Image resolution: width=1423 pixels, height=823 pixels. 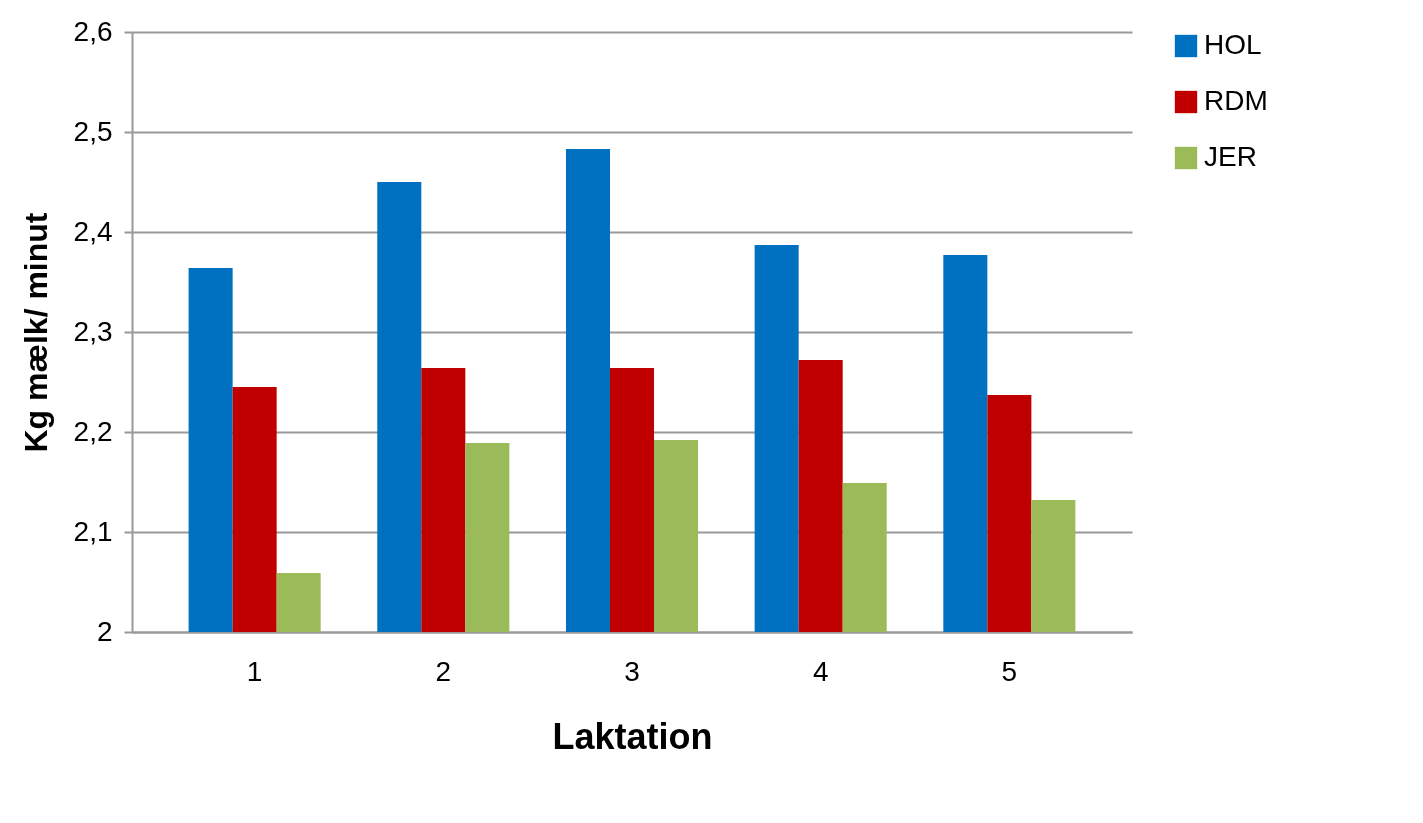 What do you see at coordinates (254, 671) in the screenshot?
I see `x-tick-label: 1` at bounding box center [254, 671].